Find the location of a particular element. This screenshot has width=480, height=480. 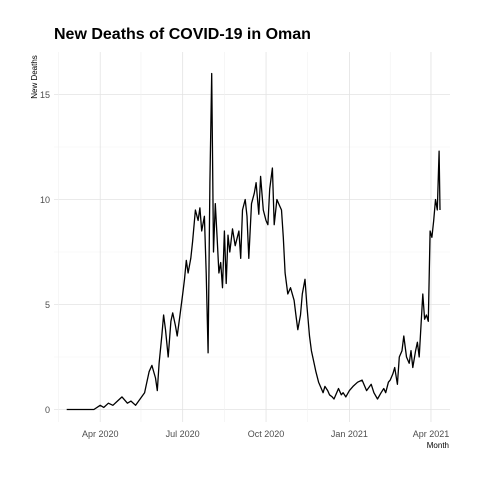

y-tick-label: 10 is located at coordinates (45, 200).